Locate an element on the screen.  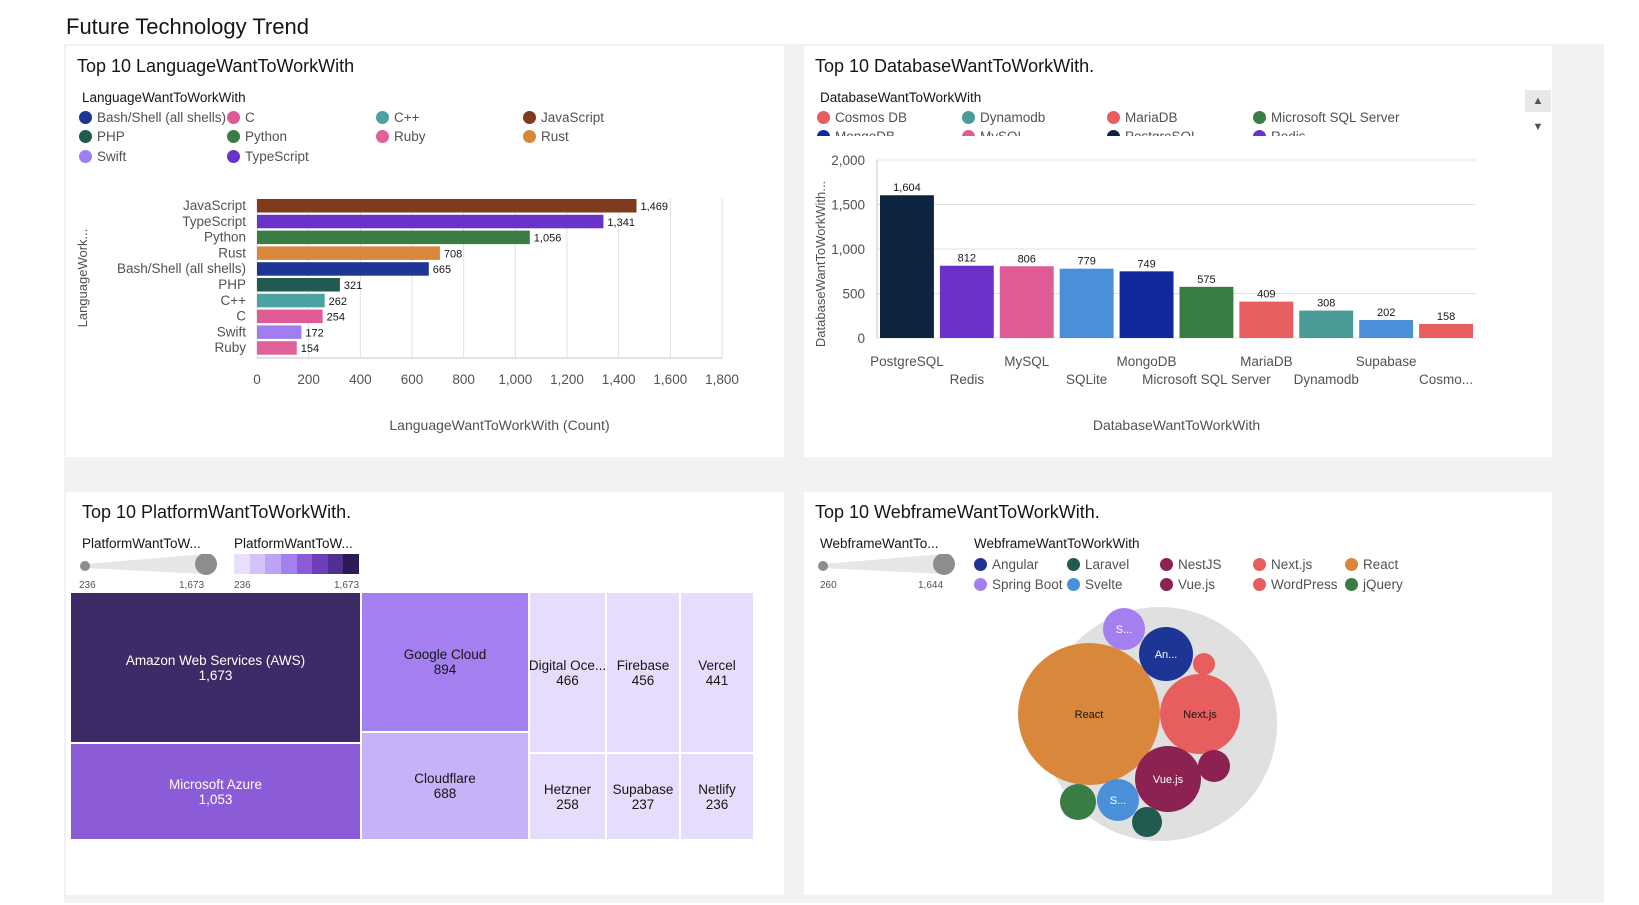
bar-dynamodb is located at coordinates (1326, 324).